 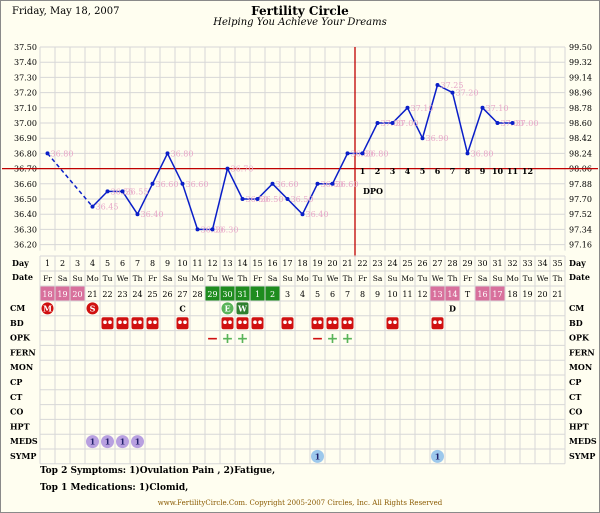 I want to click on row-label: FERN, so click(x=23, y=352).